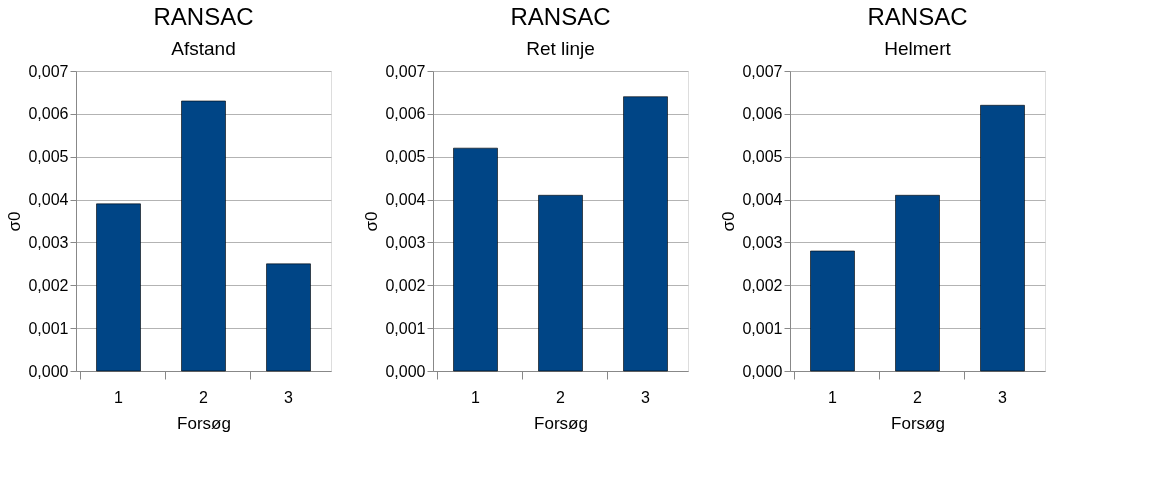  What do you see at coordinates (203, 48) in the screenshot?
I see `chart-subtitle: Afstand` at bounding box center [203, 48].